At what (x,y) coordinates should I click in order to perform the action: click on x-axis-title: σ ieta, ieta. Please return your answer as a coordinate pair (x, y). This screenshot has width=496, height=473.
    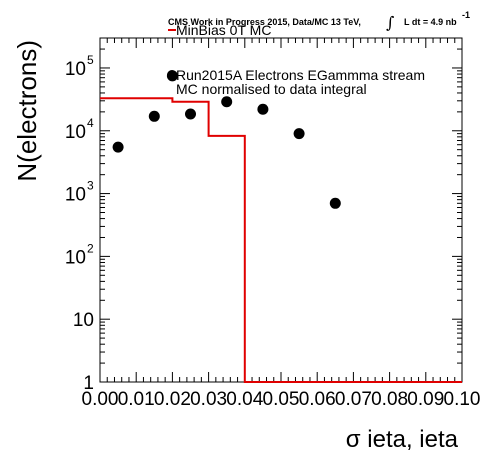
    Looking at the image, I should click on (402, 439).